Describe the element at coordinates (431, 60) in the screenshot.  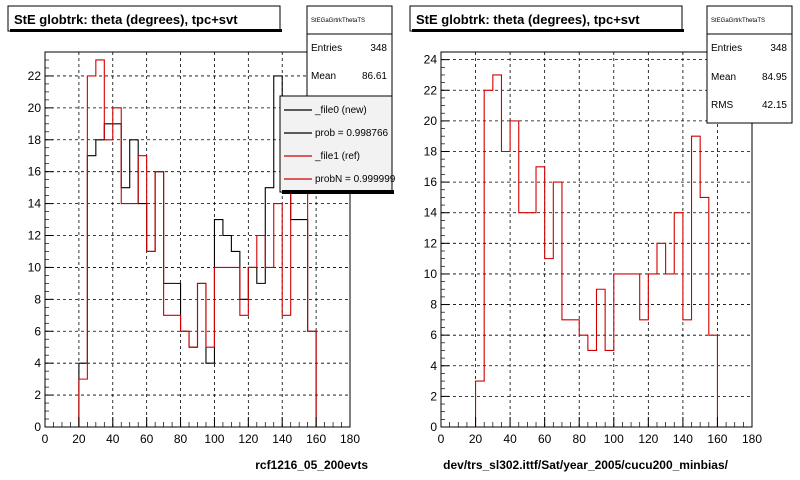
I see `y-tick-label: 24` at that location.